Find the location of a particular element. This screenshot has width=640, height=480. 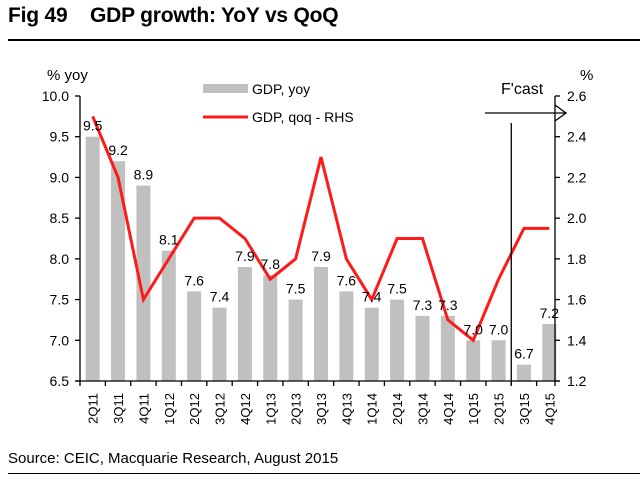

data-label-2q12: 7.6 is located at coordinates (194, 280).